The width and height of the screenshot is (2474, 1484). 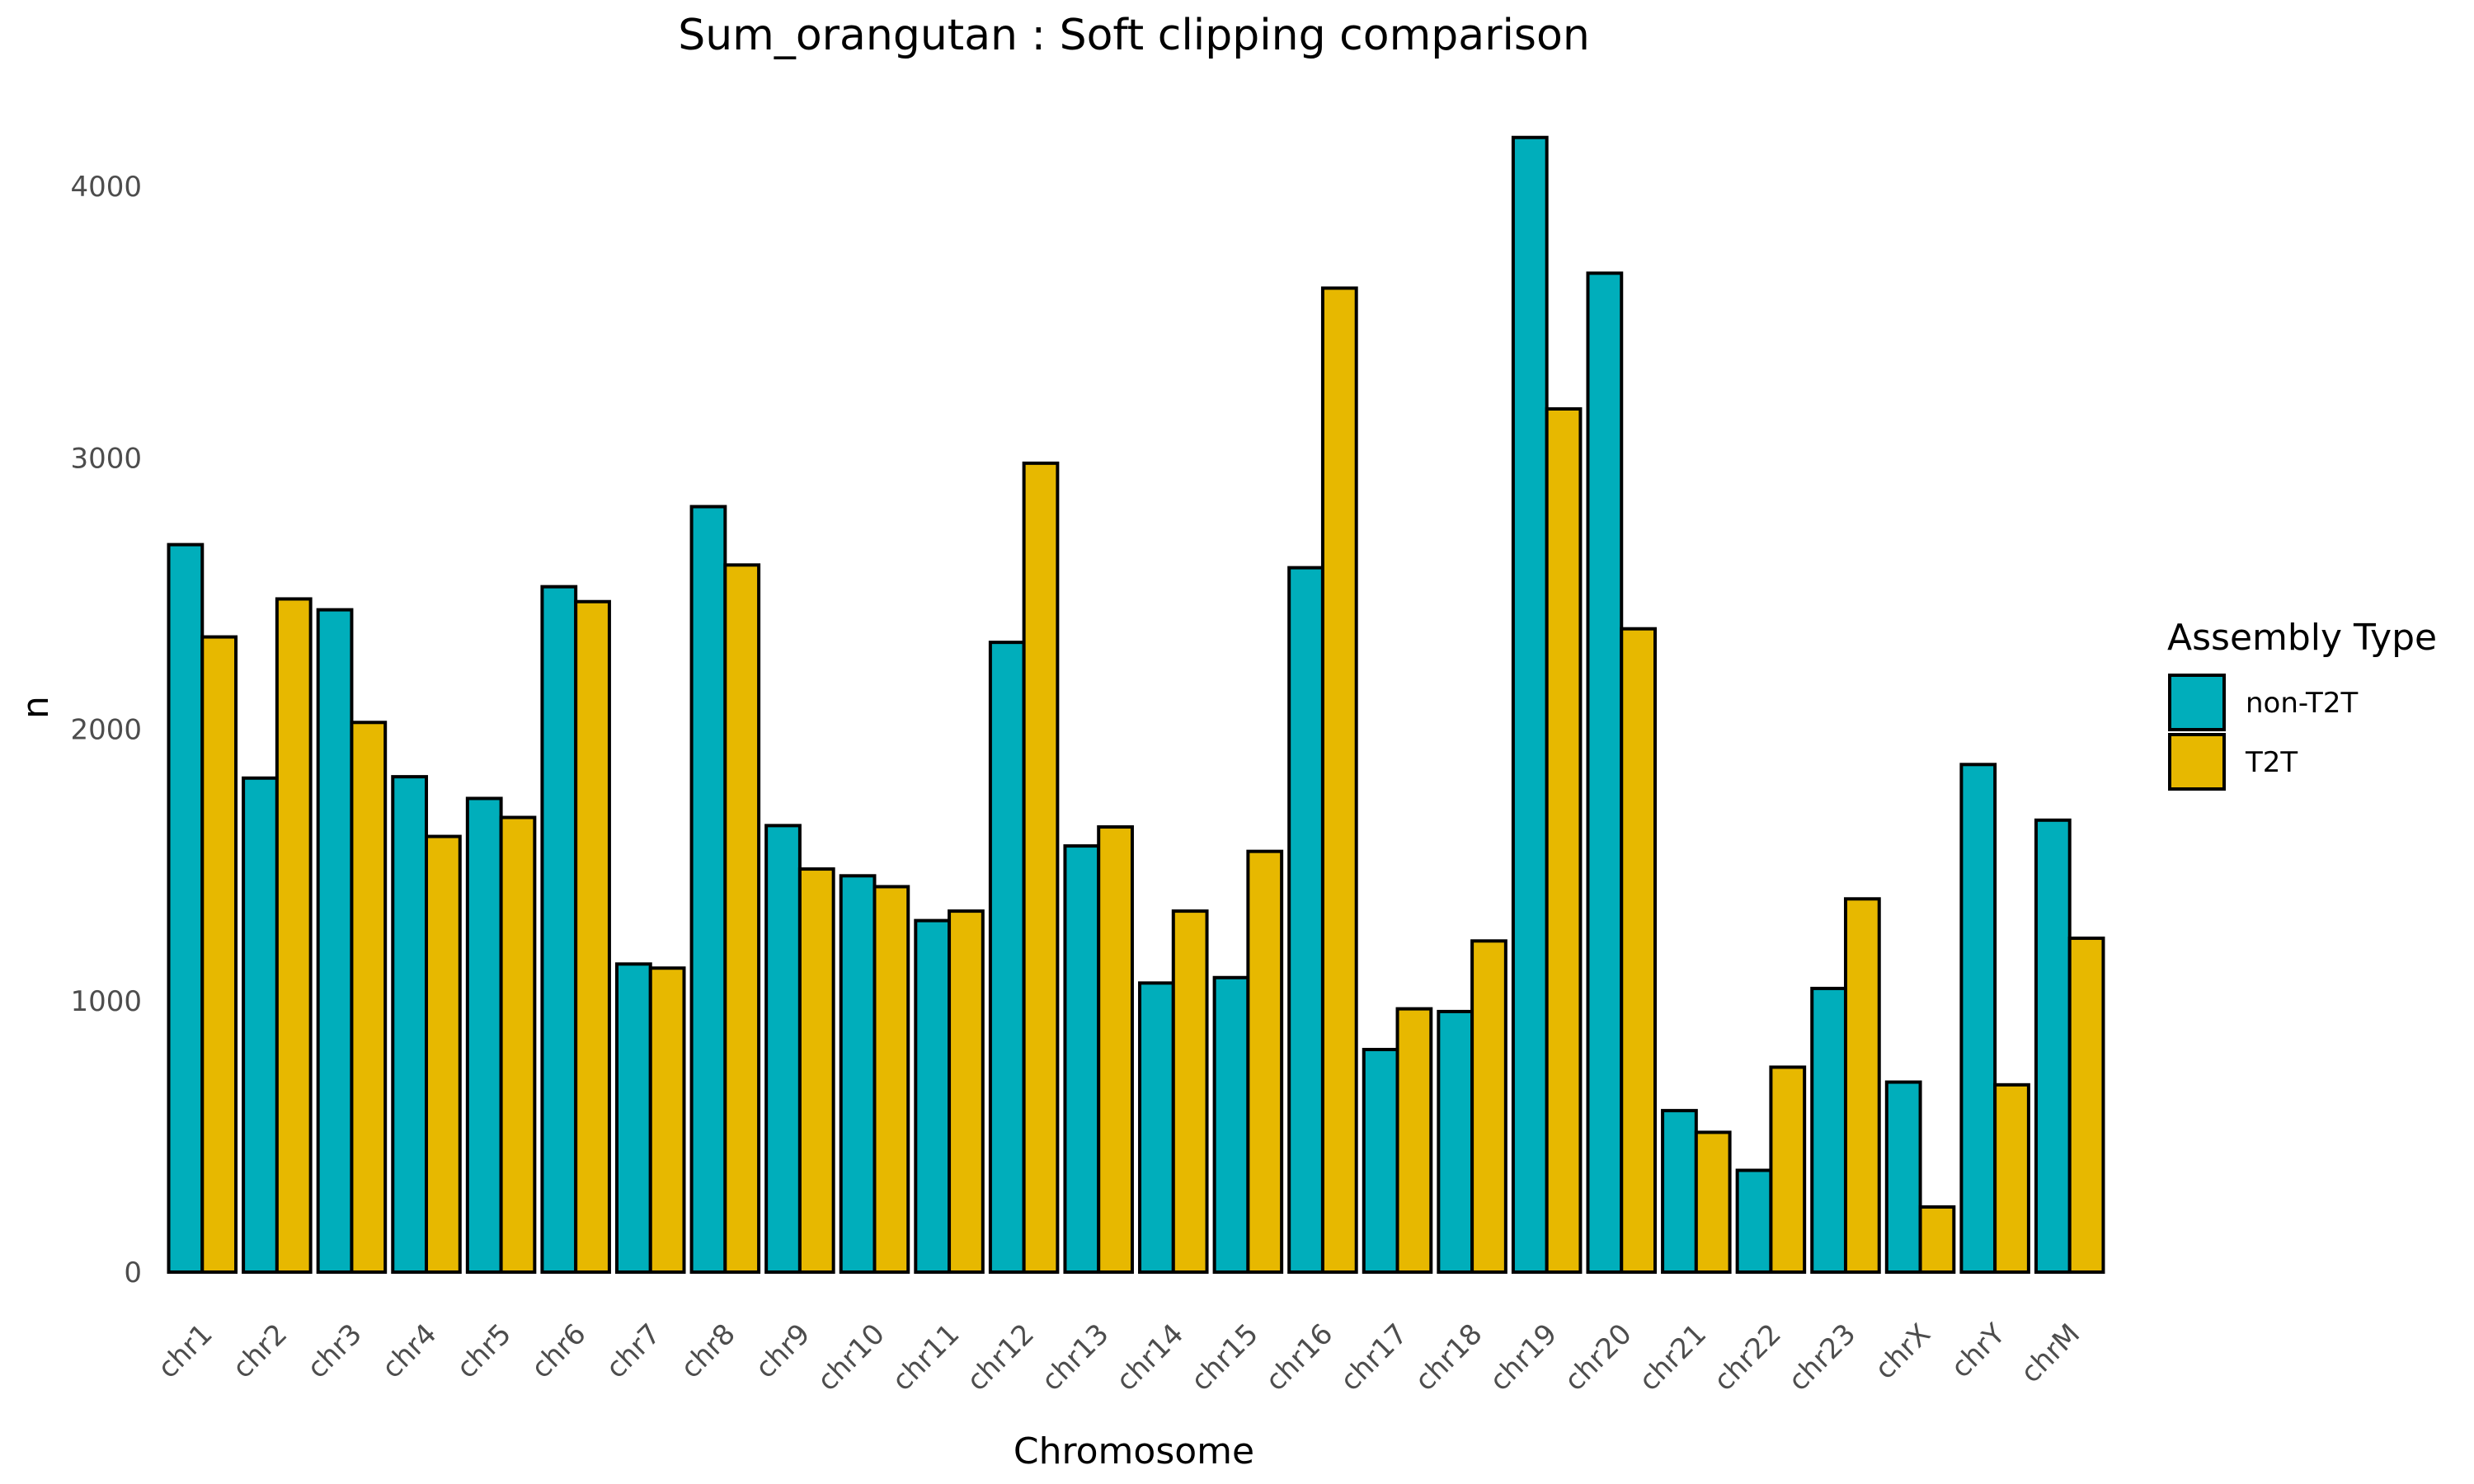 I want to click on y-tick-label: 4000, so click(x=106, y=187).